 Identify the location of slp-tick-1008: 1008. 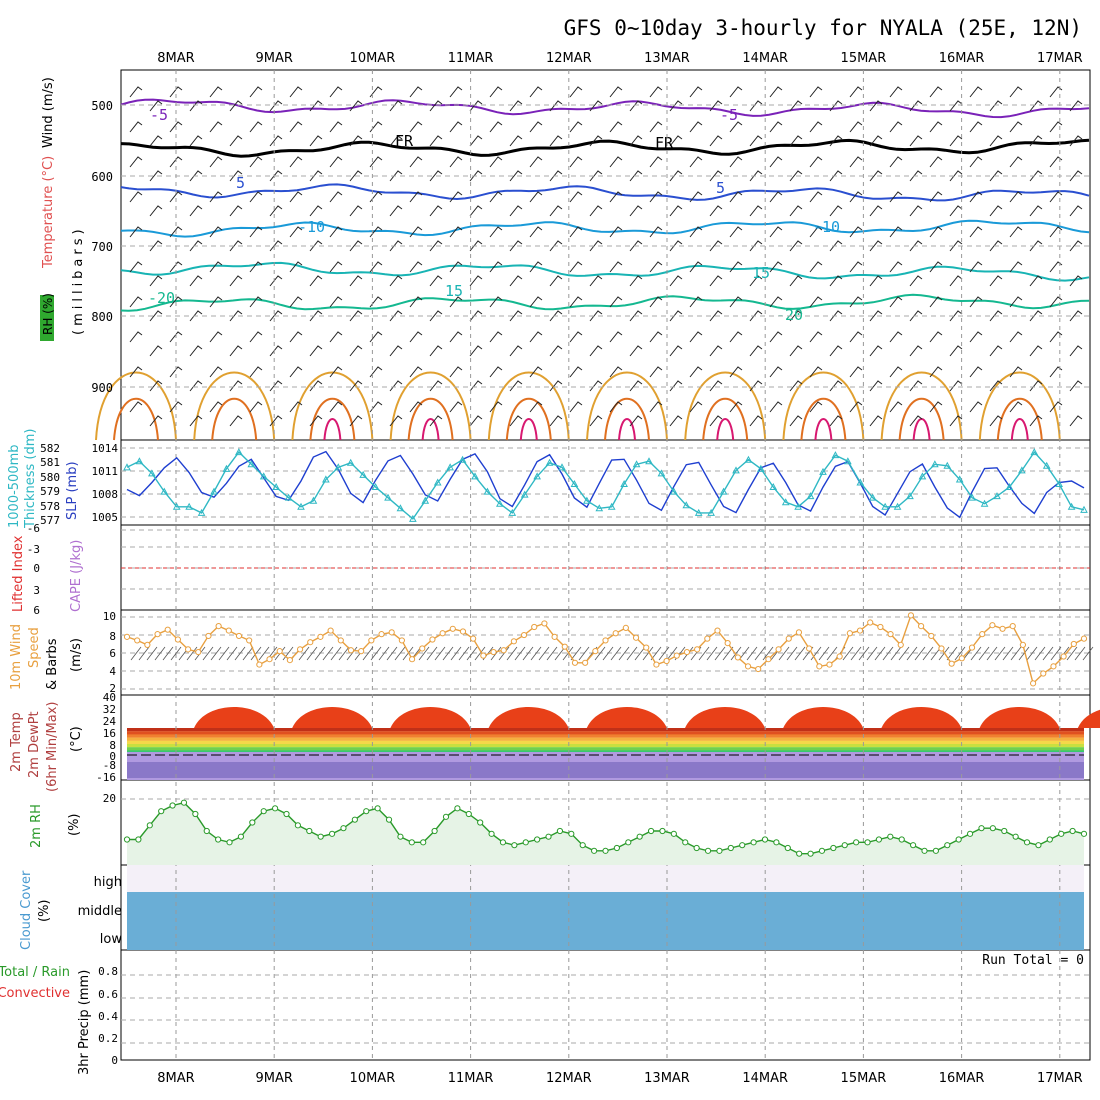
(105, 494).